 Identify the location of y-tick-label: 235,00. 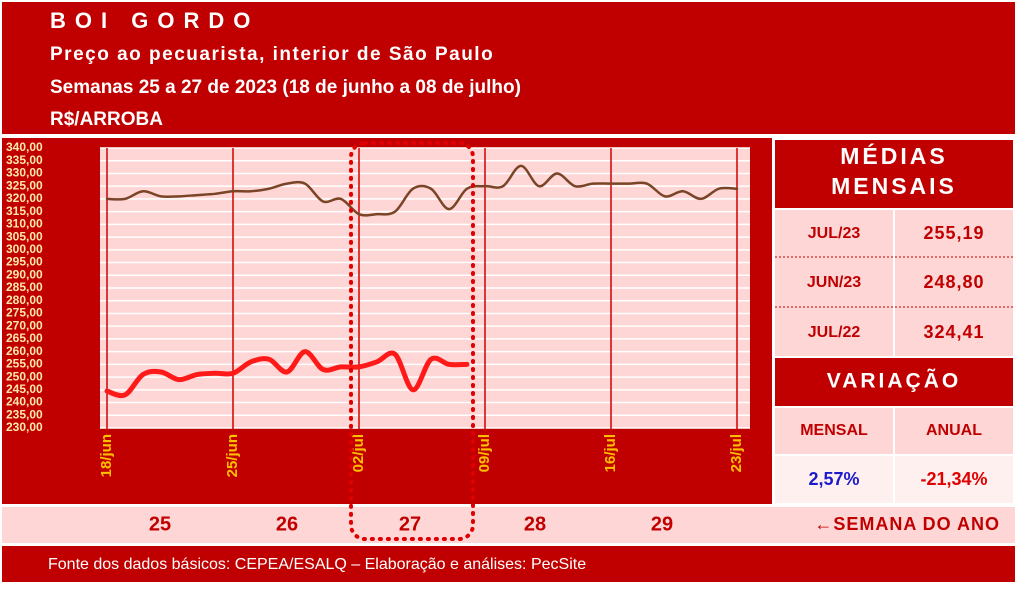
(24, 414).